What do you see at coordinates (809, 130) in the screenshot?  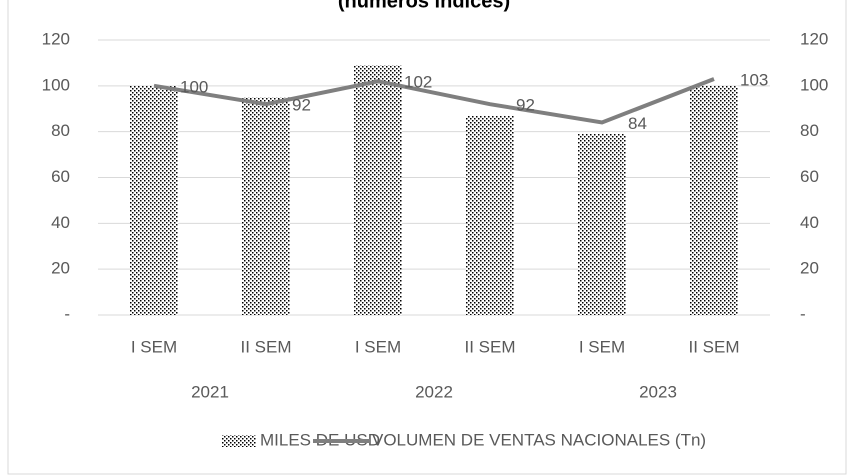 I see `y2-tick-label: 80` at bounding box center [809, 130].